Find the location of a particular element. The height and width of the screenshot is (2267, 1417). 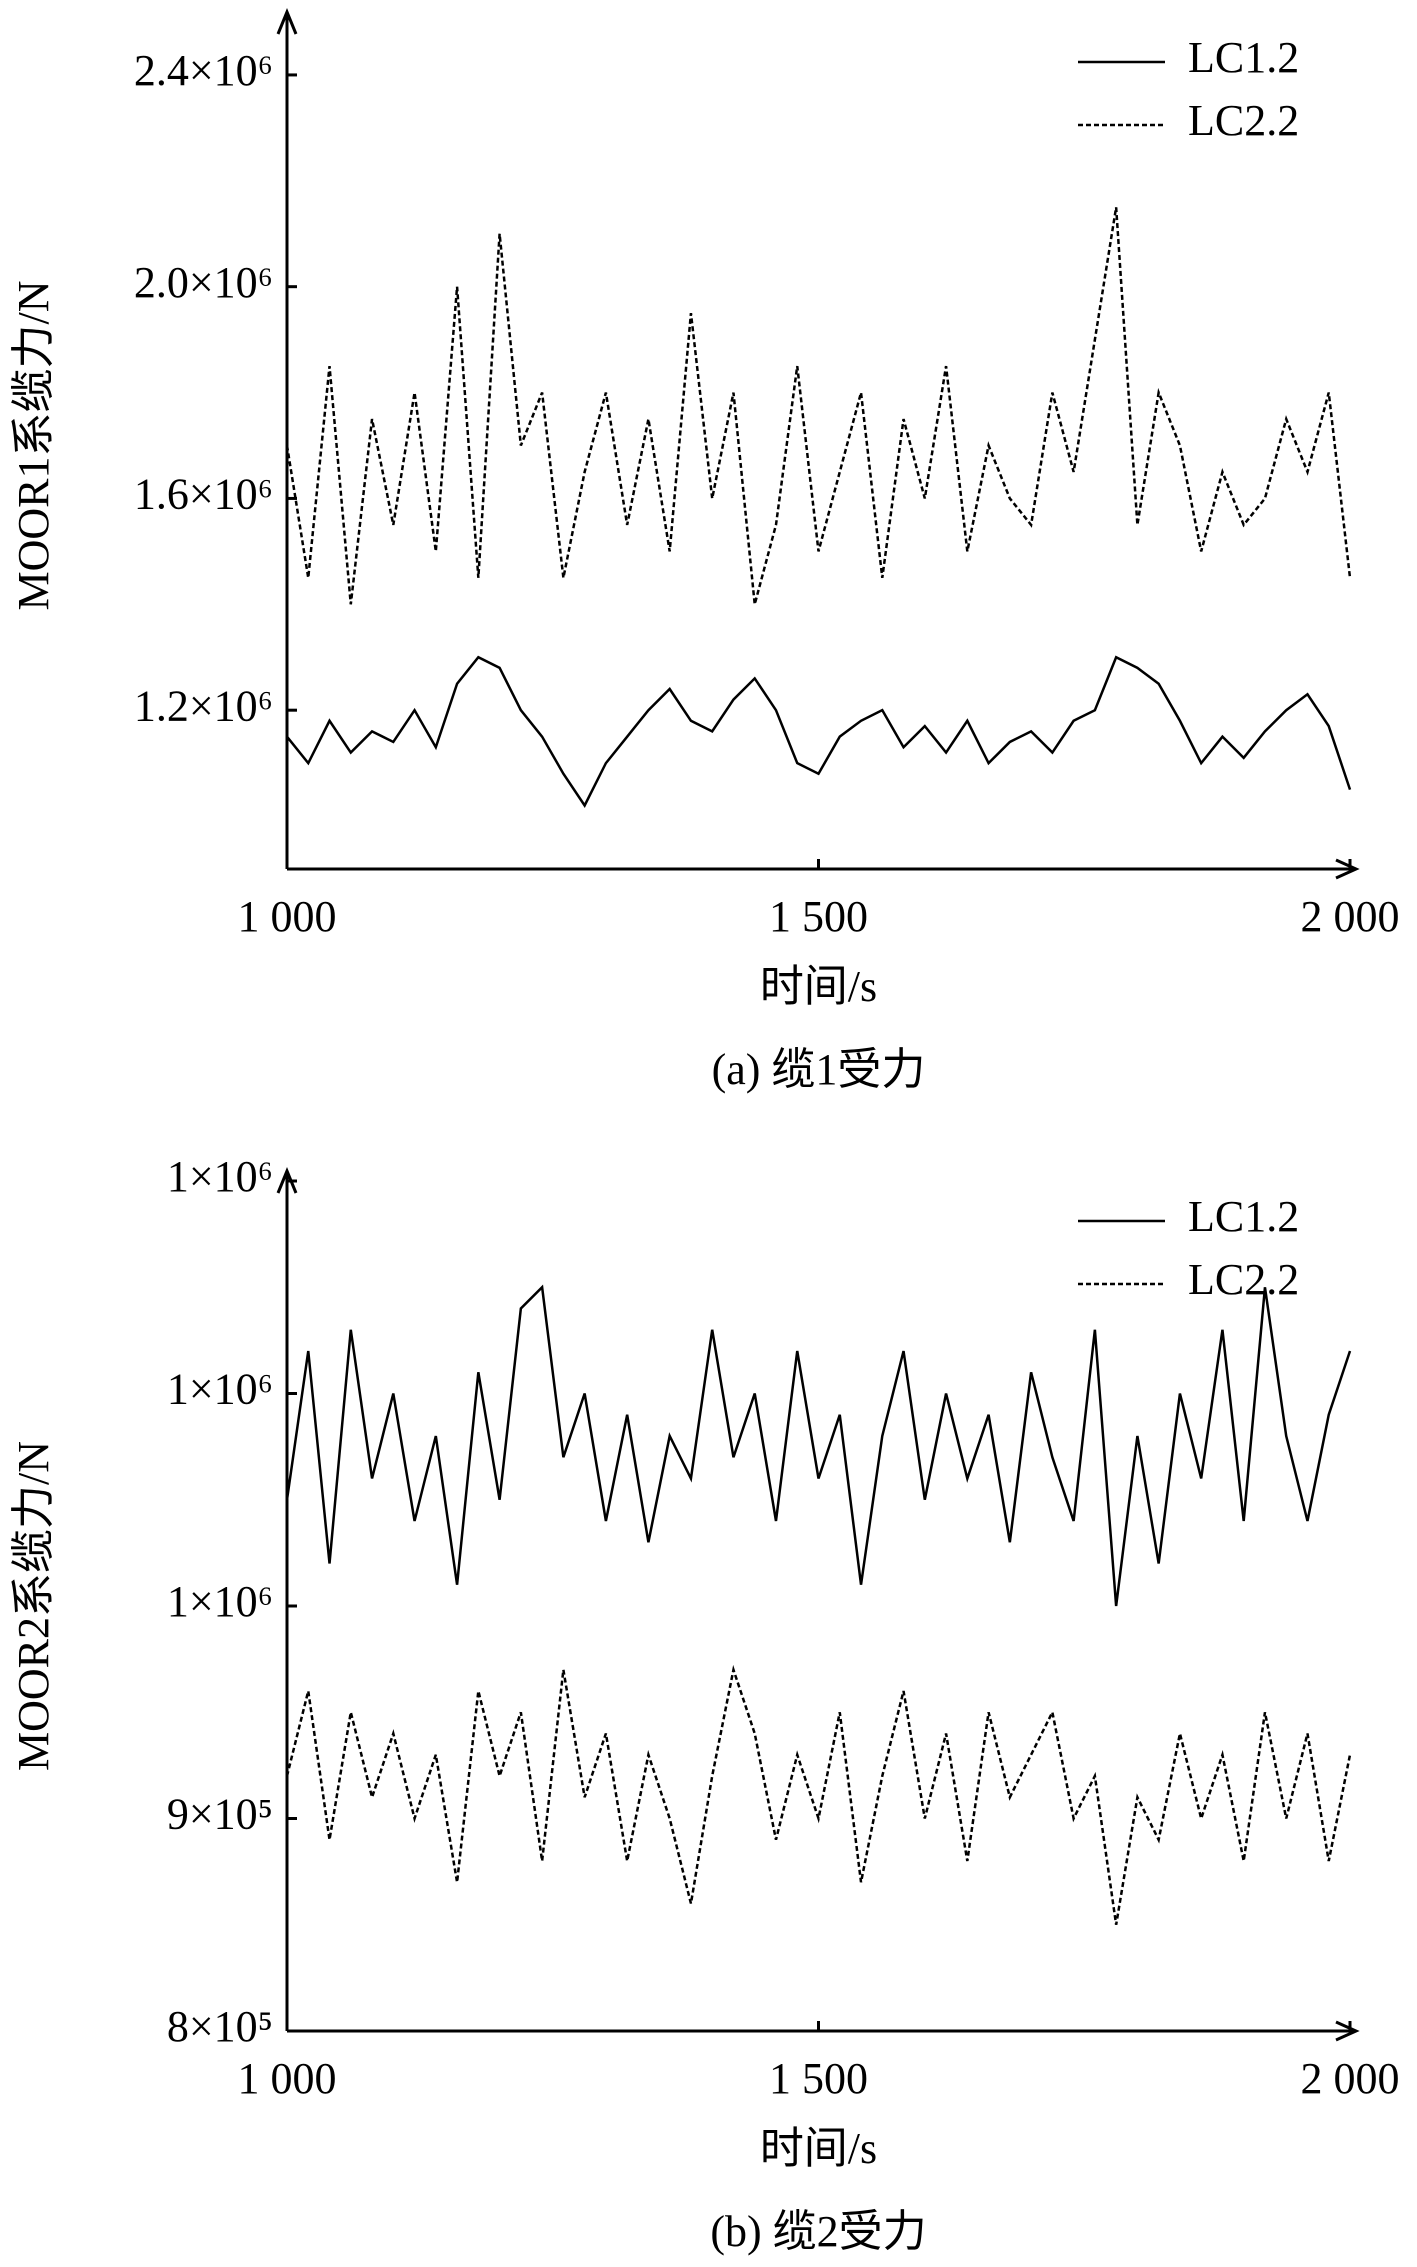

y-tick-label: 2.4×10⁶ is located at coordinates (203, 70).